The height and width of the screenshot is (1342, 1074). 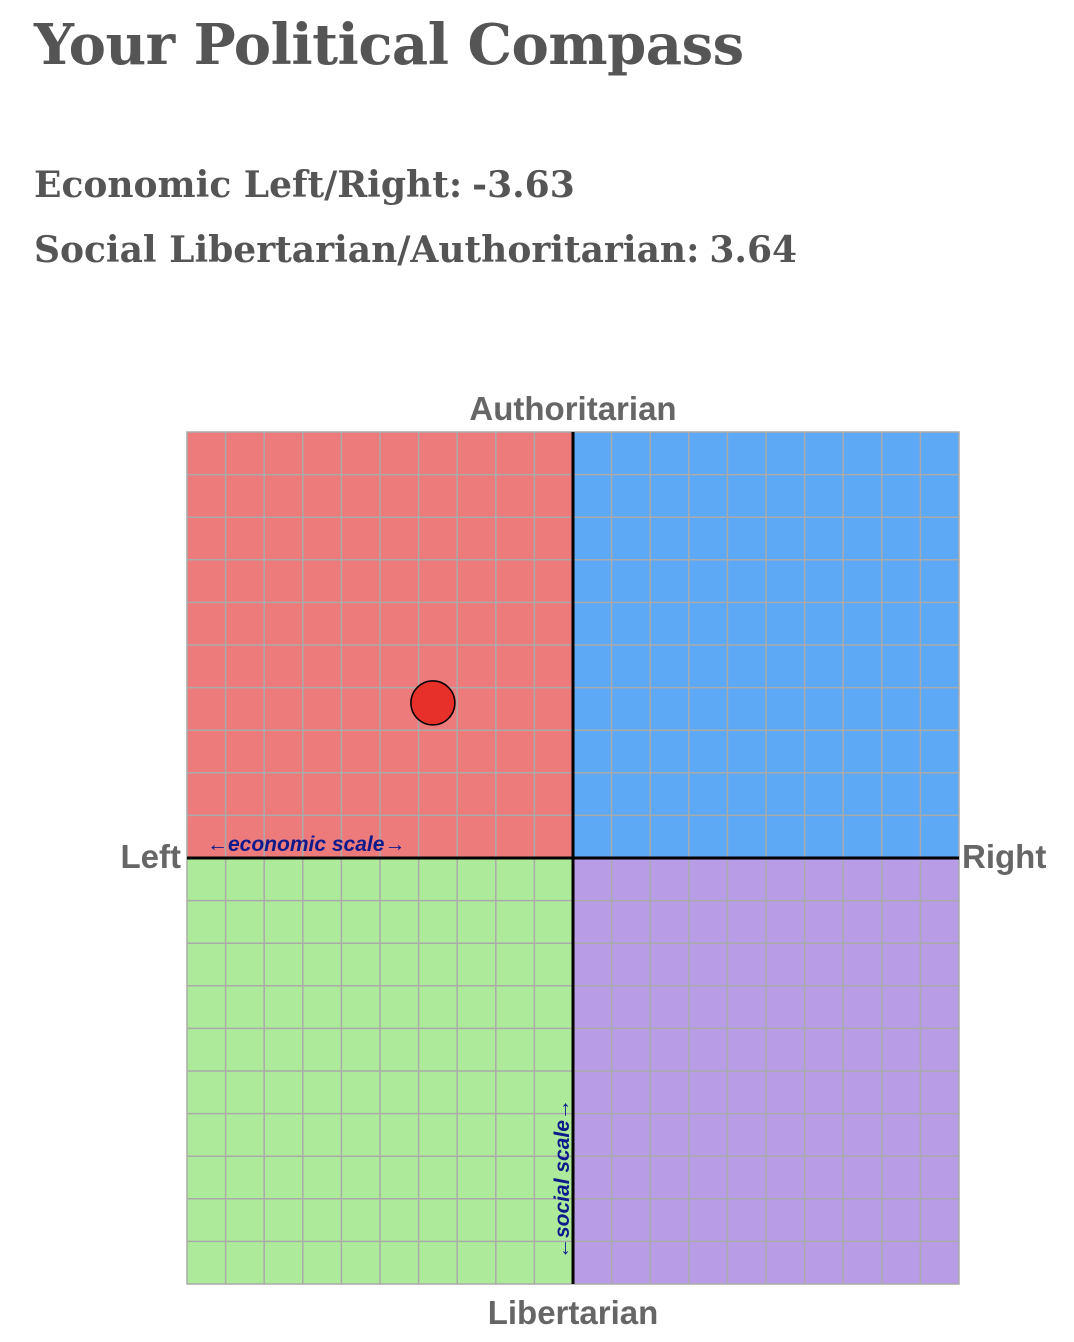 What do you see at coordinates (389, 45) in the screenshot?
I see `page-title: Your Political Compass` at bounding box center [389, 45].